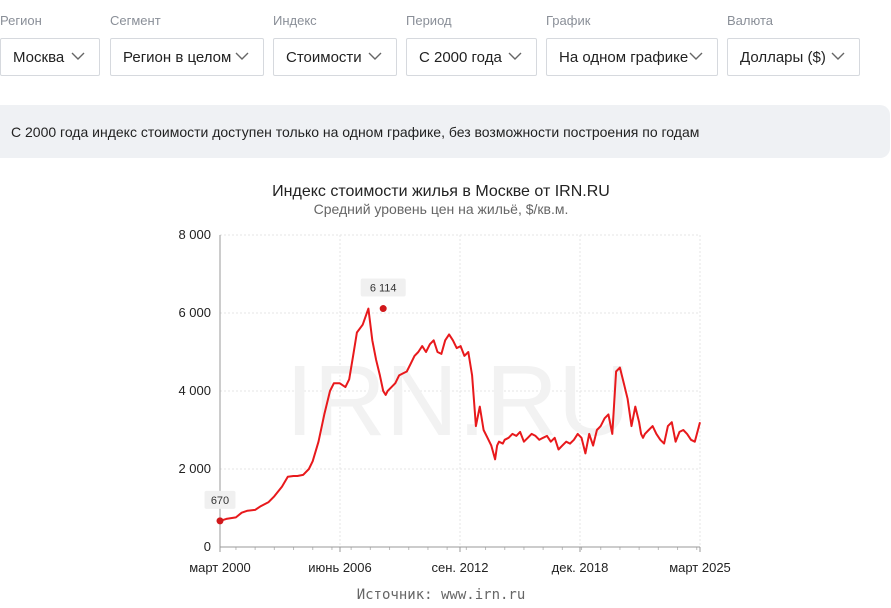  Describe the element at coordinates (177, 57) in the screenshot. I see `segment-select-value: Регион в целом` at that location.